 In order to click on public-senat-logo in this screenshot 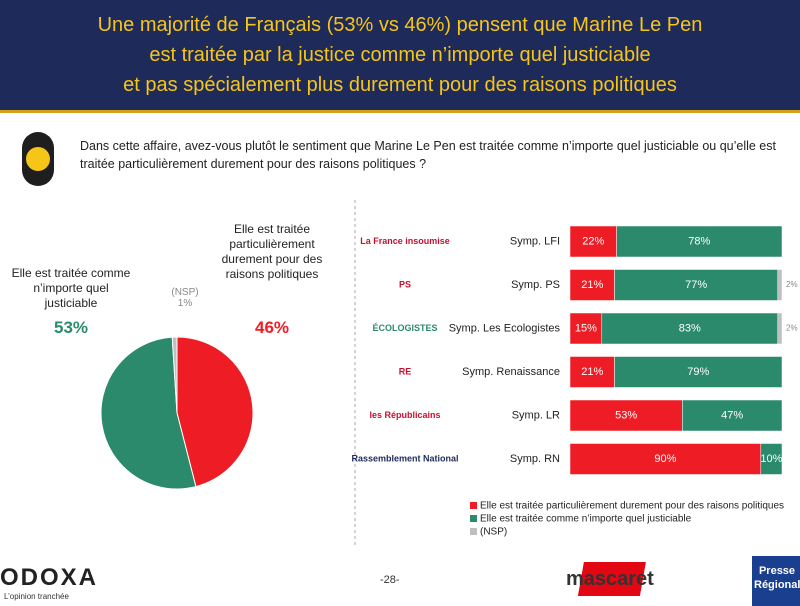, I will do `click(611, 579)`.